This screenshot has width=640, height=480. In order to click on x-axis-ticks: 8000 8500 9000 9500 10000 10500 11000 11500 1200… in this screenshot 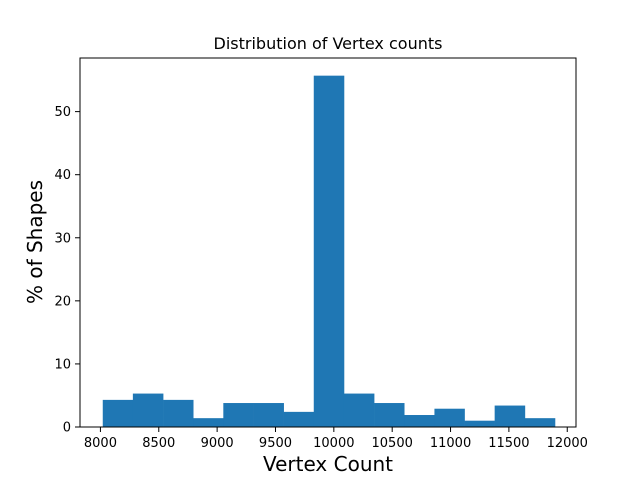, I will do `click(336, 439)`.